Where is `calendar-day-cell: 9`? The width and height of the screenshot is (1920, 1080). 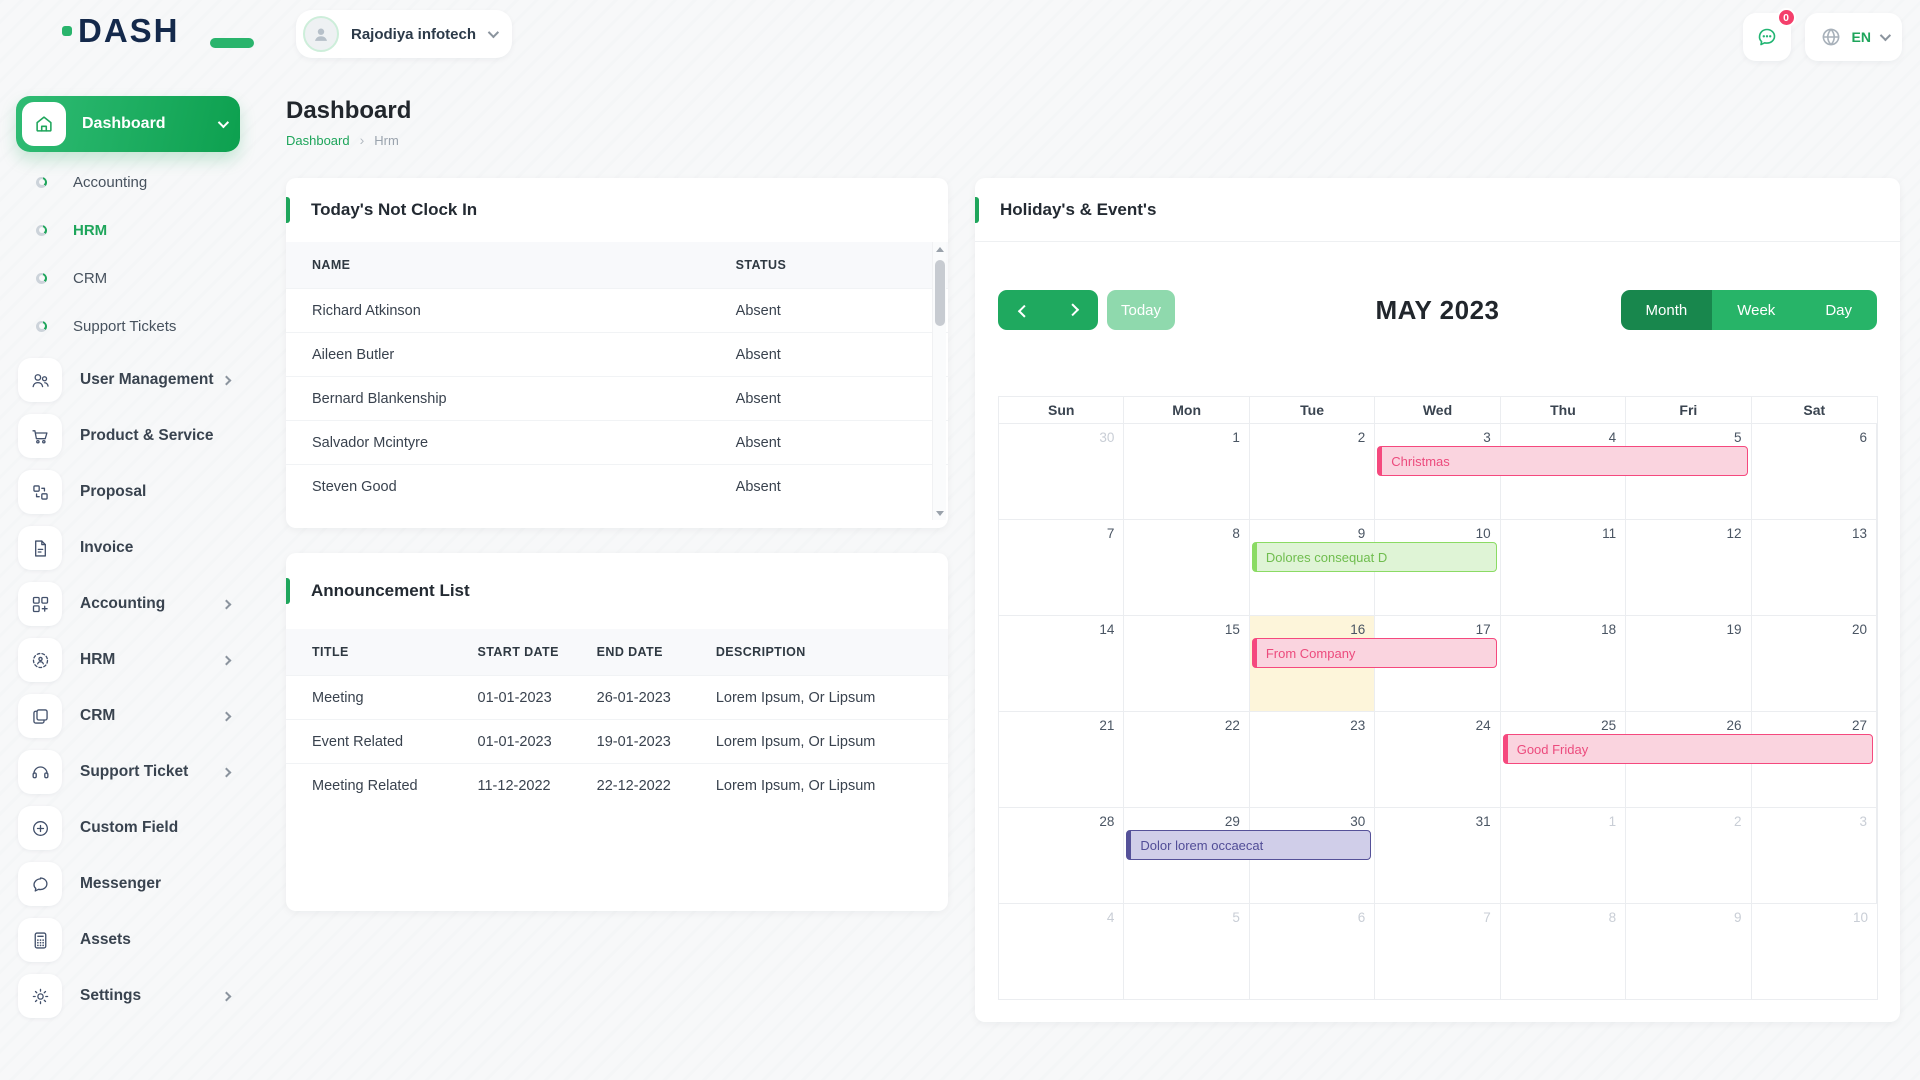 calendar-day-cell: 9 is located at coordinates (1689, 951).